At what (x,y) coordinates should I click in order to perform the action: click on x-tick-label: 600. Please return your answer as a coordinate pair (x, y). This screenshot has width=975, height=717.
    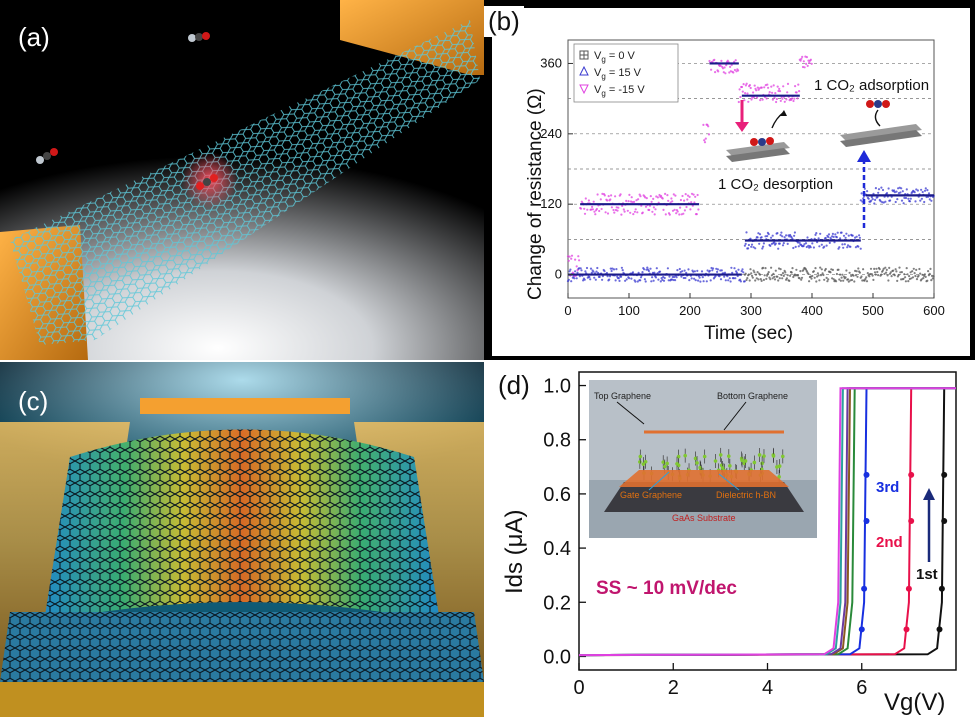
    Looking at the image, I should click on (934, 310).